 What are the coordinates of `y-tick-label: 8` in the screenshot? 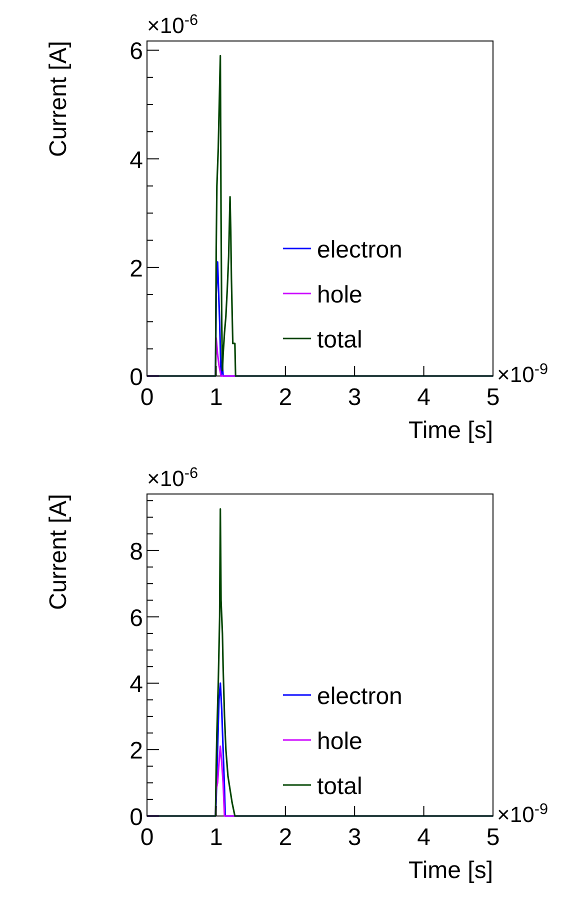 It's located at (136, 552).